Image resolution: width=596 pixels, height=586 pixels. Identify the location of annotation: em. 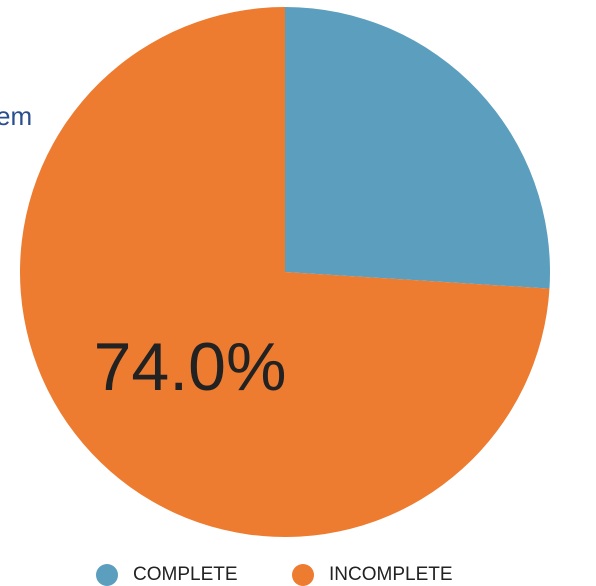
(16, 116).